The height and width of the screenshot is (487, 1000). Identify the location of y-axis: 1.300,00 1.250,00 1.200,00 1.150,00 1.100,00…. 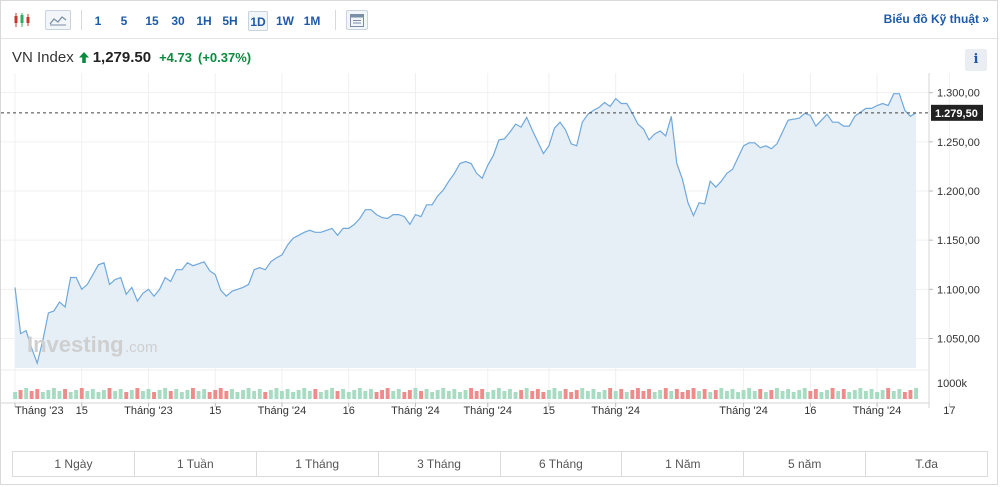
(956, 239).